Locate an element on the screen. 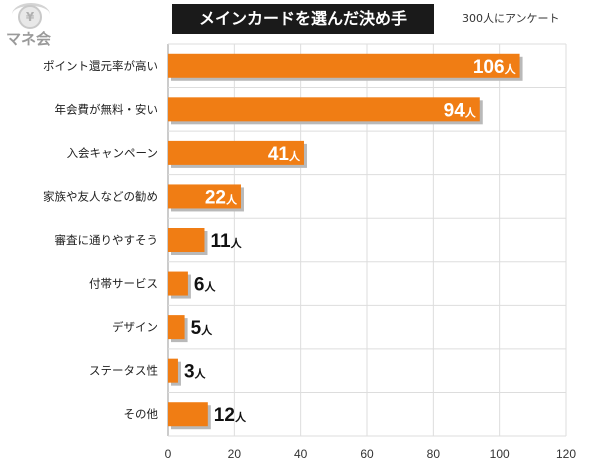  value-label: 41人 is located at coordinates (284, 154).